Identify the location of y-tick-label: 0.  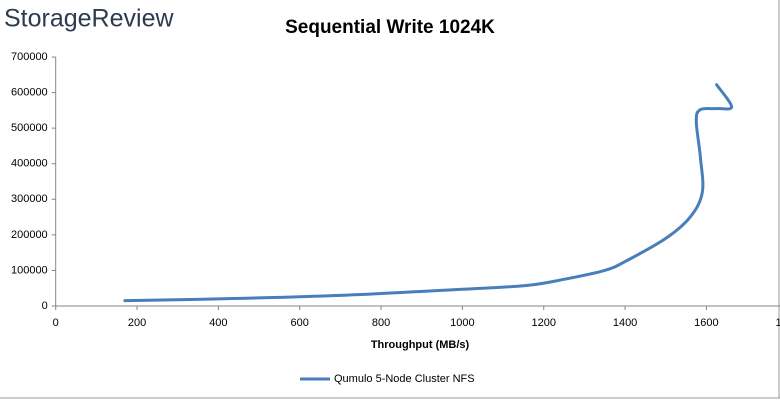
(45, 306).